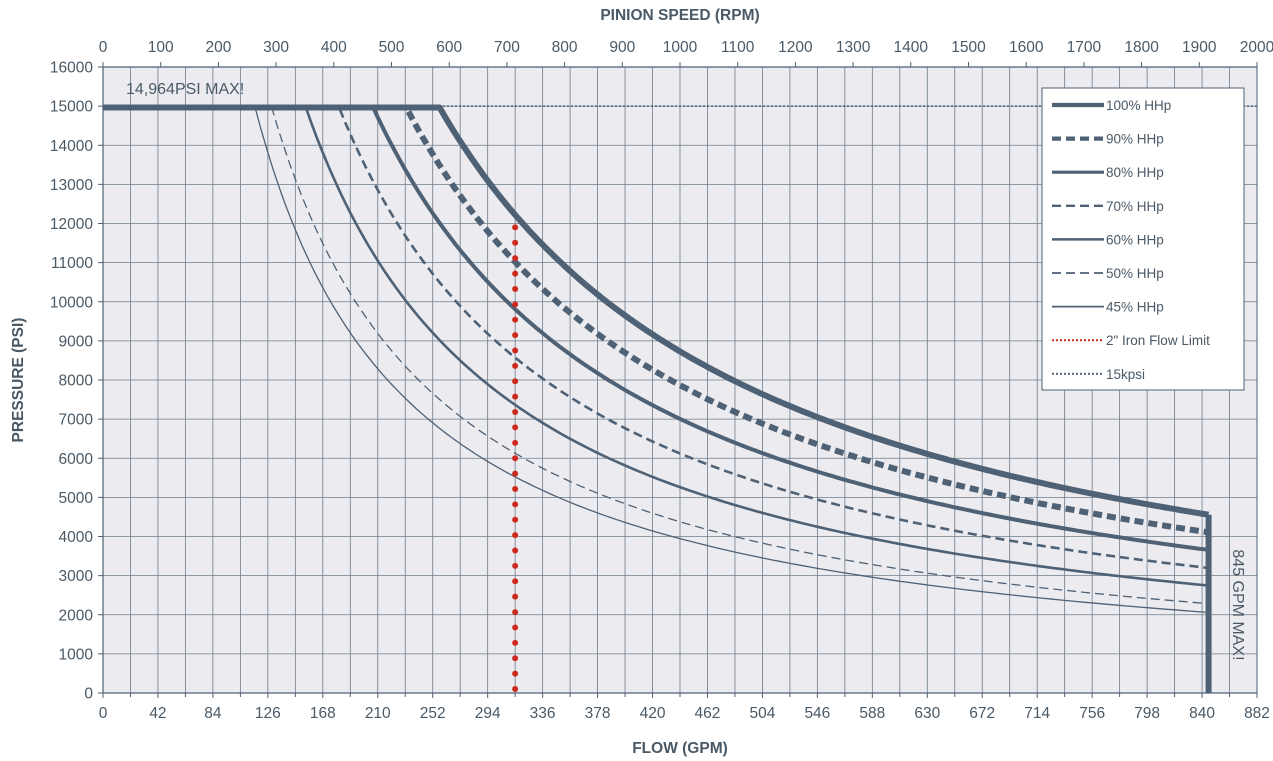  I want to click on max-flow-annotation: 845 GPM MAX!, so click(1237, 604).